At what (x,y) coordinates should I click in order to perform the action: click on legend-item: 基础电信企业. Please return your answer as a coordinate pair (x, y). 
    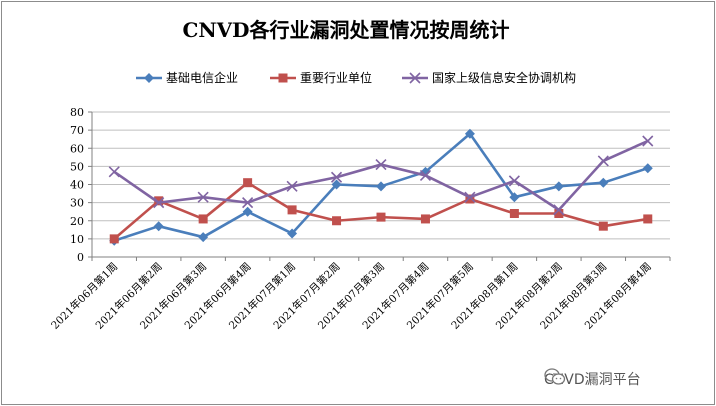
    Looking at the image, I should click on (187, 77).